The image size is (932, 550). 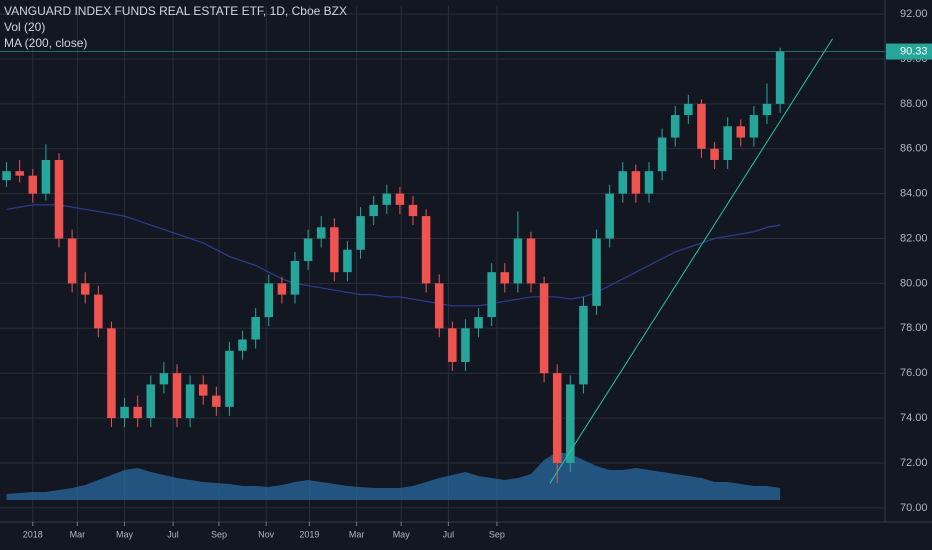 I want to click on last-price-tag, so click(x=909, y=51).